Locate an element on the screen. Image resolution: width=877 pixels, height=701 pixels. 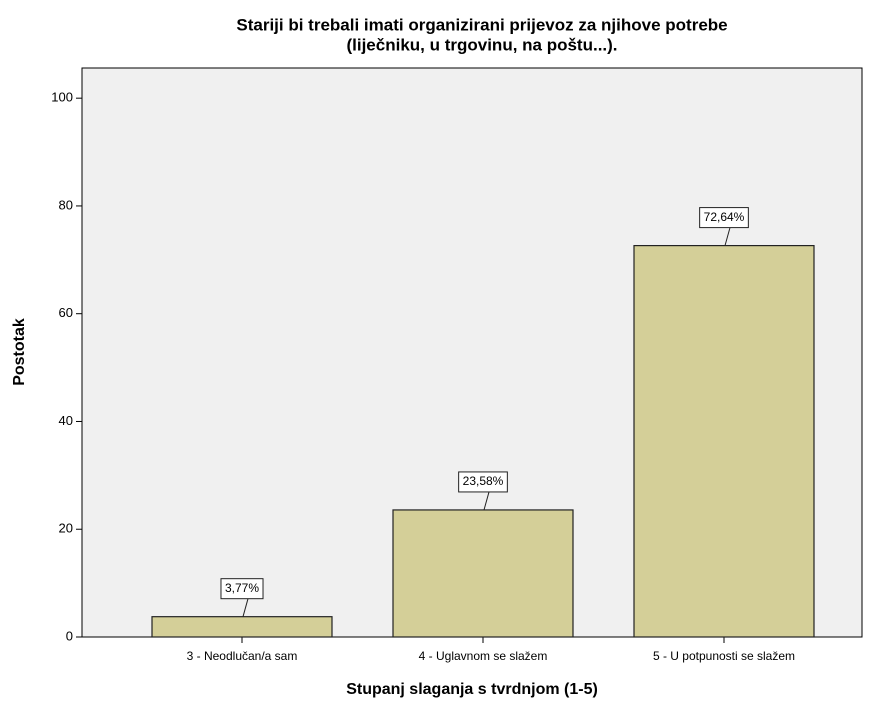
y-tick-label: 40 is located at coordinates (66, 420).